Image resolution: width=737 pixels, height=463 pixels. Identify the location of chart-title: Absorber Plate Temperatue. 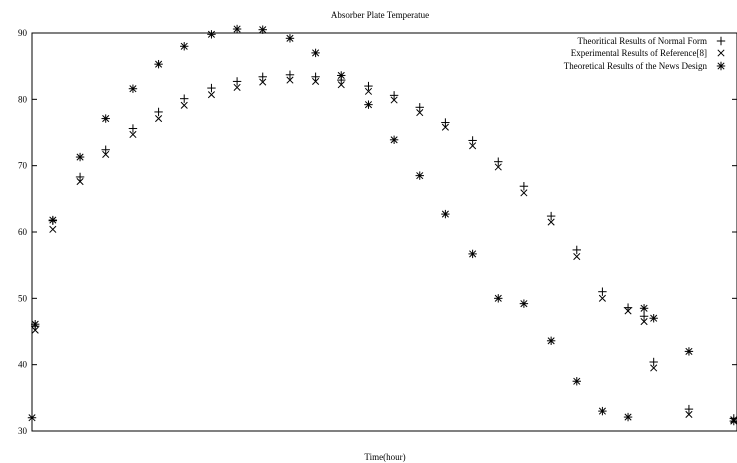
(380, 15).